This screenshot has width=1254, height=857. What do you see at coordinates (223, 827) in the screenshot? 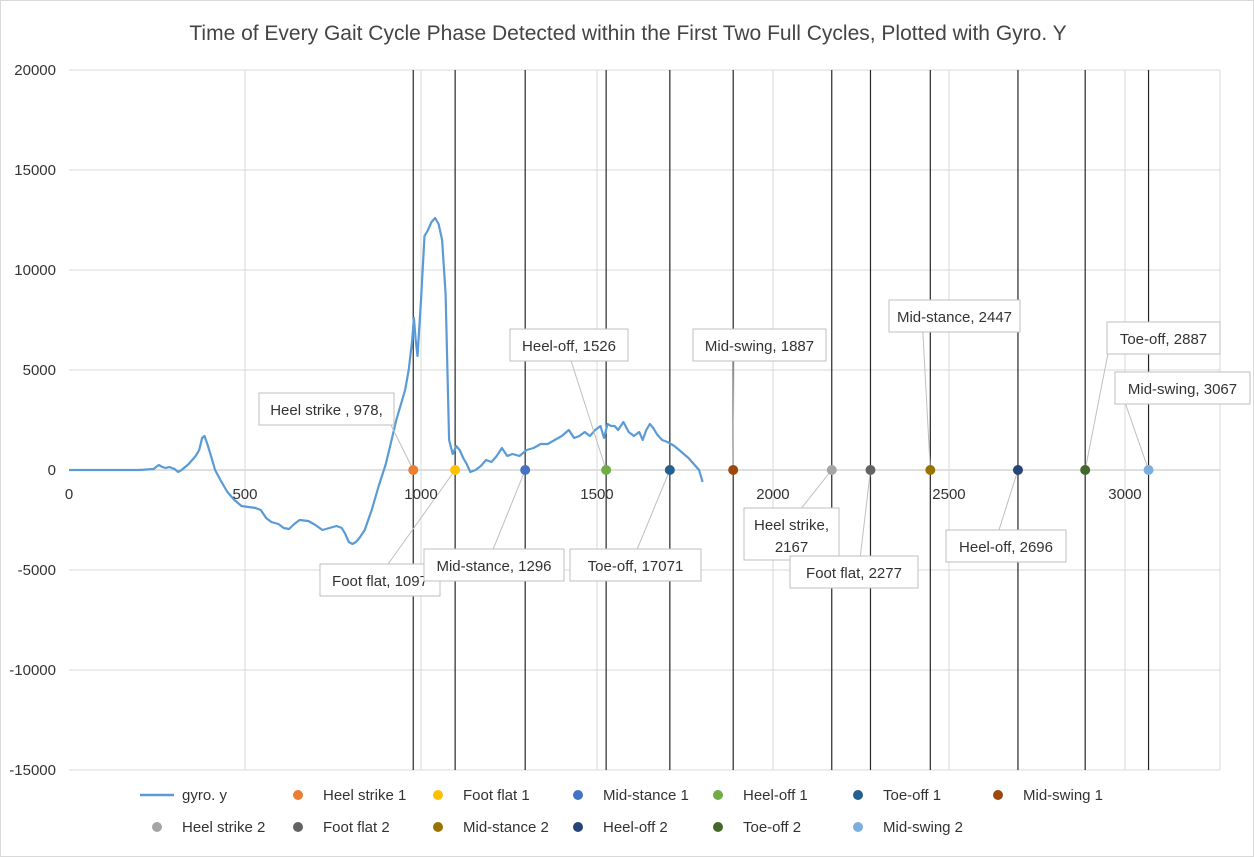
I see `legend-label: Heel strike 2` at bounding box center [223, 827].